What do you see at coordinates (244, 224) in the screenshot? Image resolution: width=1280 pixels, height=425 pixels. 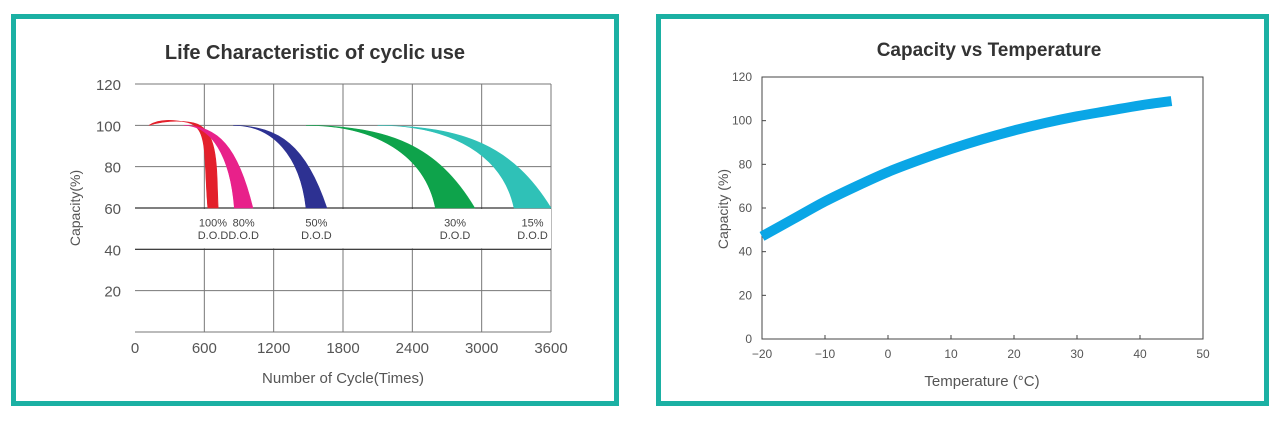 I see `series-label-percent: 80%` at bounding box center [244, 224].